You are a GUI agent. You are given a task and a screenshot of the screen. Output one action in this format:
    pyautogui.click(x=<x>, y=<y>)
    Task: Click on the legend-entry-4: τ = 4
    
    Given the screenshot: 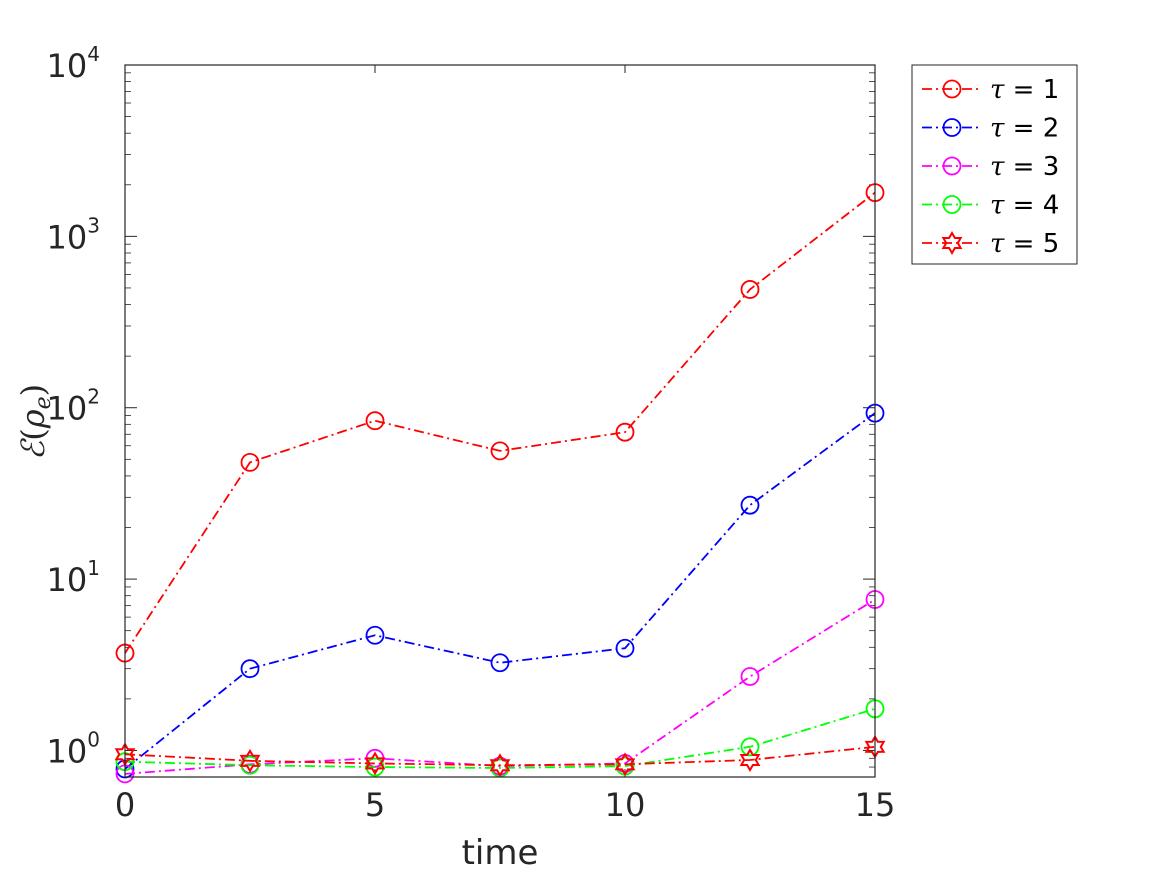 What is the action you would take?
    pyautogui.click(x=990, y=206)
    